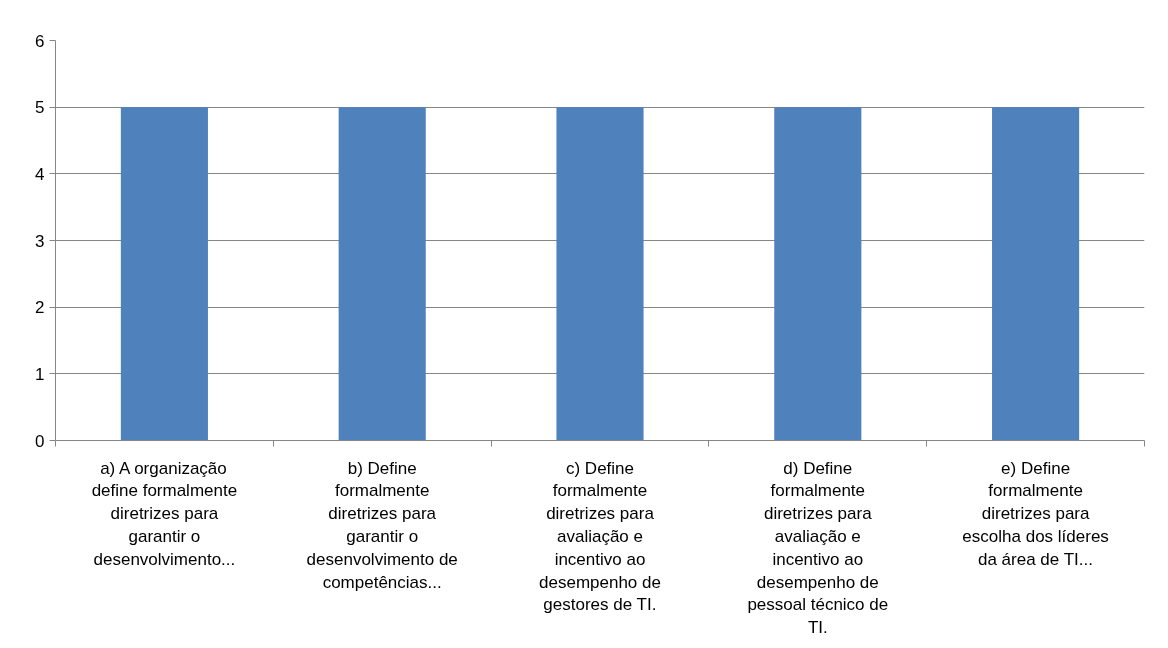 This screenshot has height=648, width=1168. Describe the element at coordinates (818, 548) in the screenshot. I see `x-tick-label: d) Define formalmente diretrizes para avaliação e incentivo ao desempenho de pessoal técnico de TI.` at that location.